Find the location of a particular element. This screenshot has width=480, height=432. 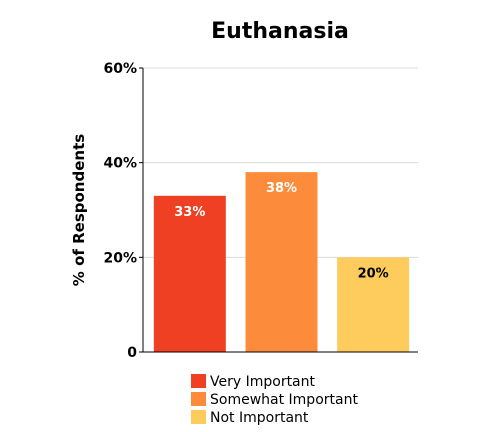

y-tick-label: 60% is located at coordinates (120, 69).